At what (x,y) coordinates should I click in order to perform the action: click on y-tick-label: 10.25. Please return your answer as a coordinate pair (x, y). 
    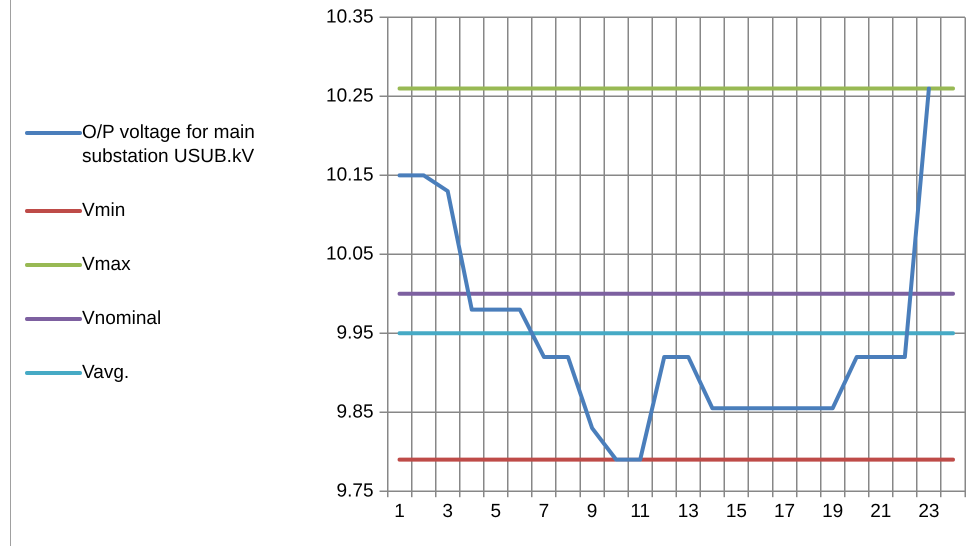
    Looking at the image, I should click on (350, 96).